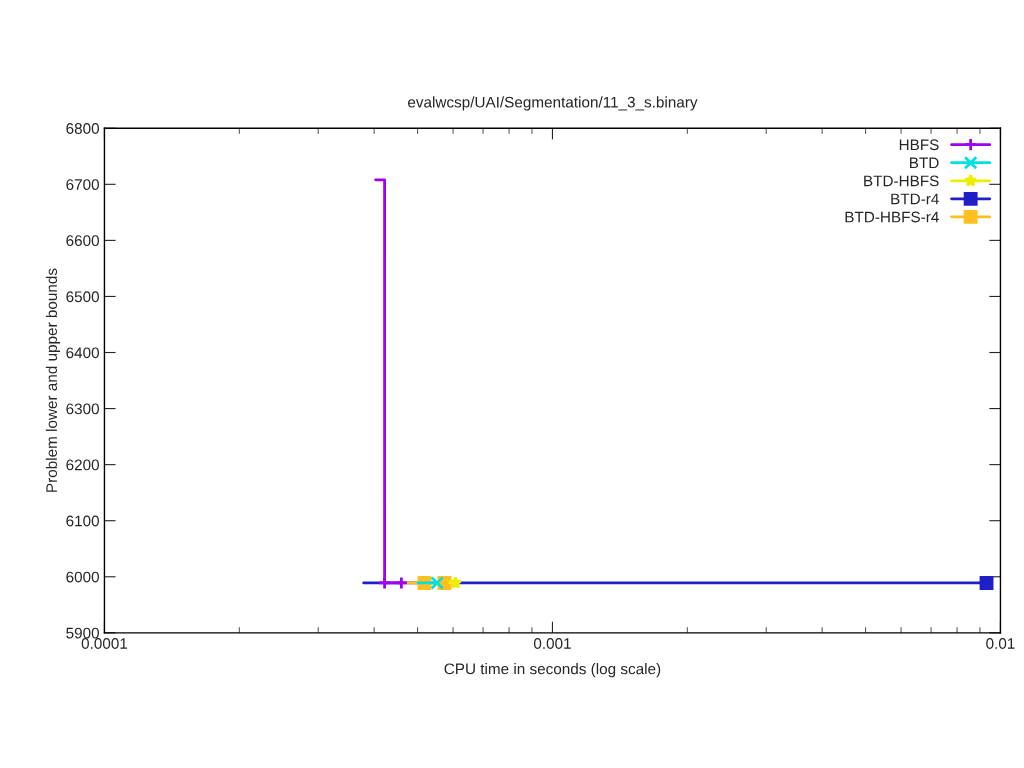 This screenshot has width=1024, height=768. What do you see at coordinates (82, 409) in the screenshot?
I see `y-tick-label: 6300` at bounding box center [82, 409].